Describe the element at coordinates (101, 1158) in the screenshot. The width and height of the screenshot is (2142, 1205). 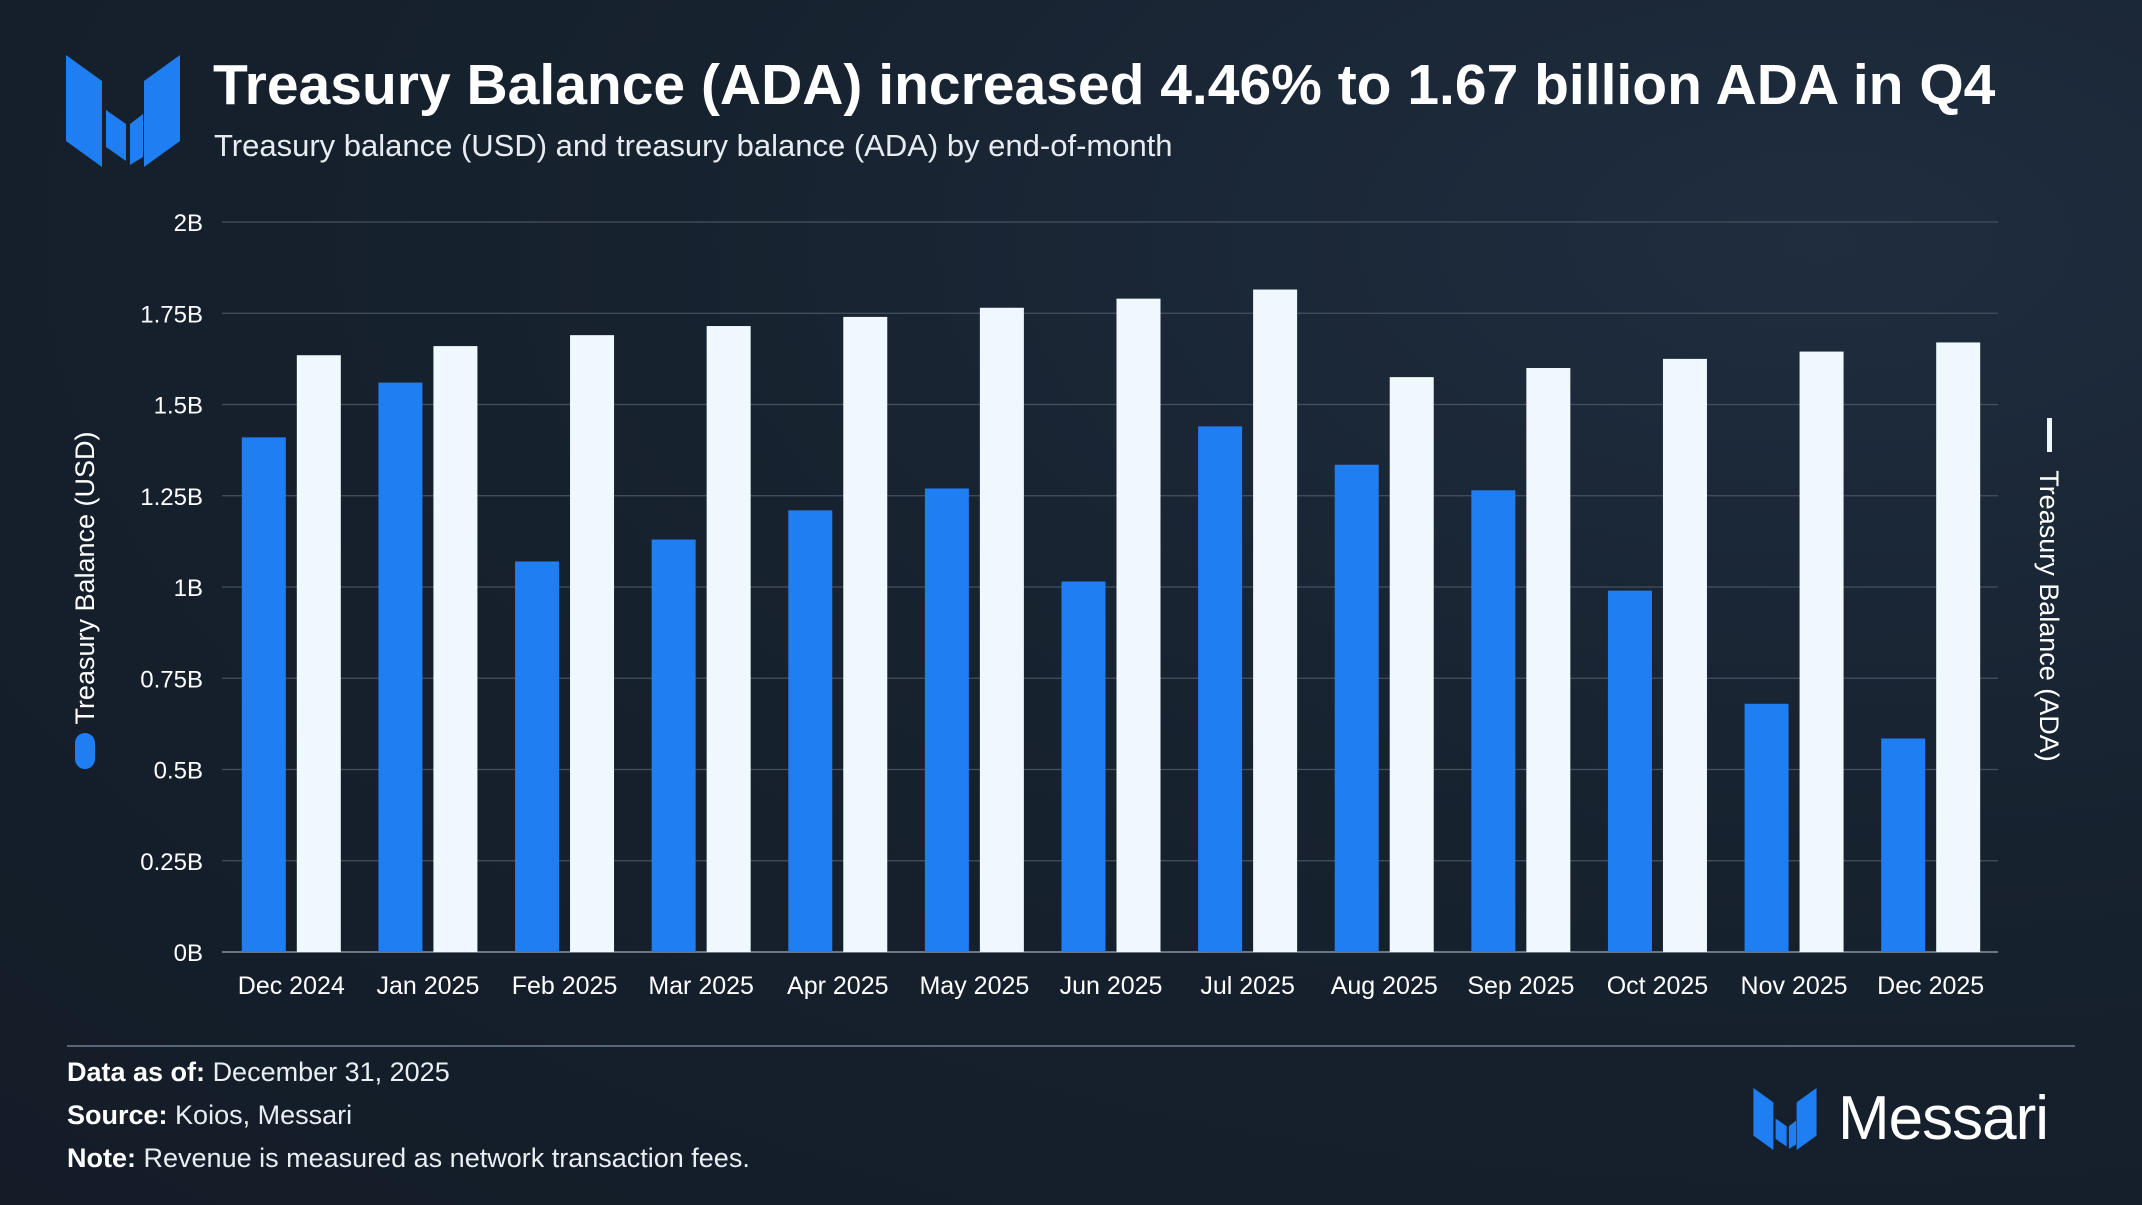
I see `note-label: Note:` at that location.